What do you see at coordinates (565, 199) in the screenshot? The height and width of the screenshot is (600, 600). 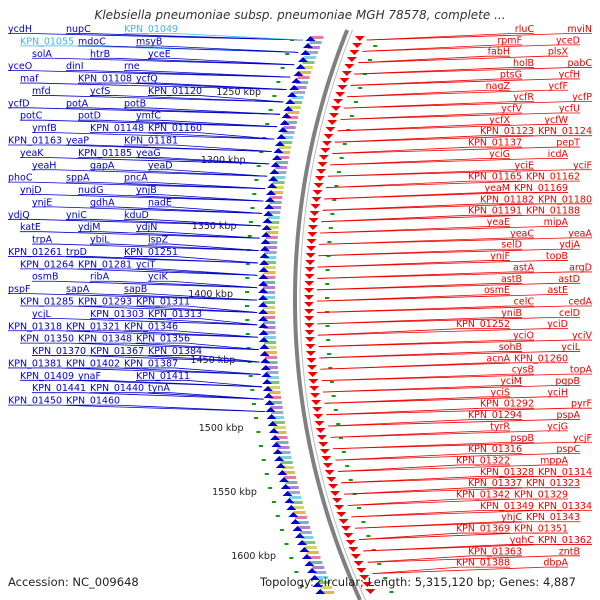 I see `gene-label-kpn-01180: KPN_01180` at bounding box center [565, 199].